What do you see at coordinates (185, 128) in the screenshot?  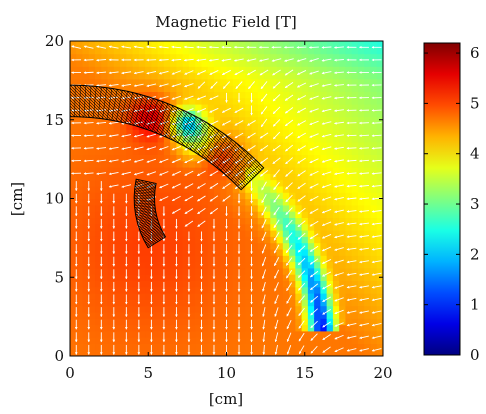 I see `coil-cable-line` at bounding box center [185, 128].